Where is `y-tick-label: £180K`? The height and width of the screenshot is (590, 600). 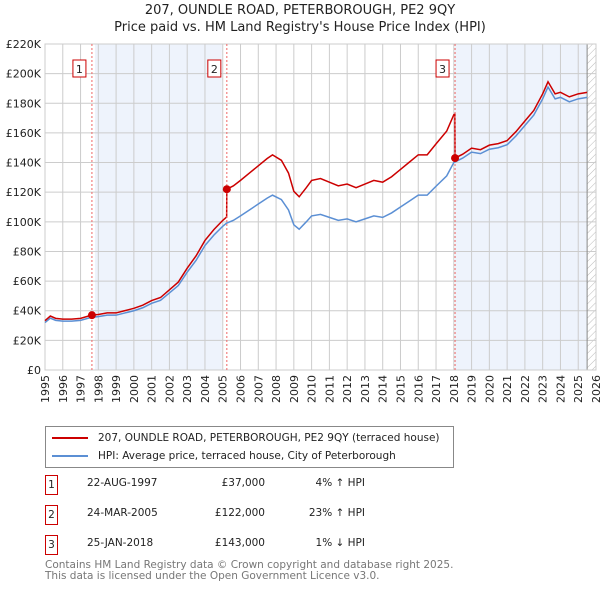 y-tick-label: £180K is located at coordinates (24, 103).